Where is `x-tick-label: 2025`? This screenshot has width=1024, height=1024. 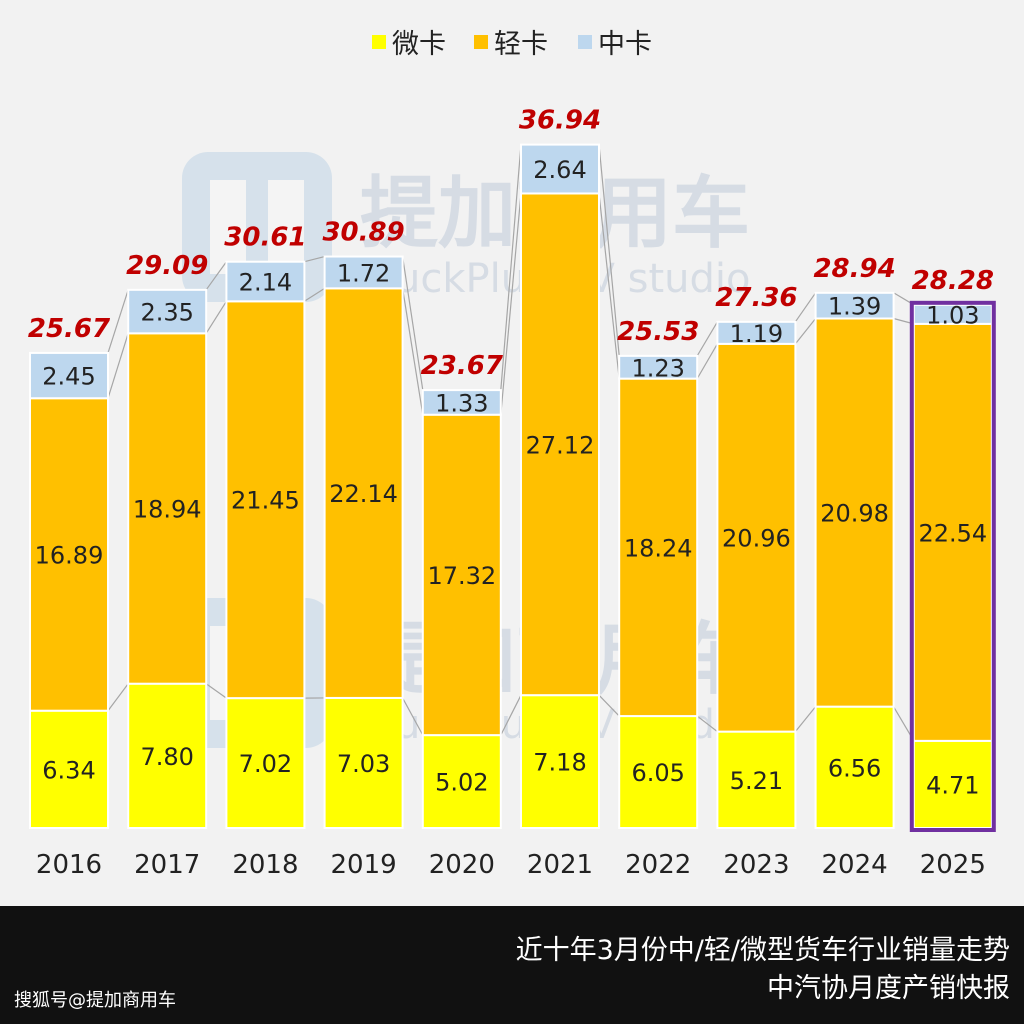 x-tick-label: 2025 is located at coordinates (953, 865).